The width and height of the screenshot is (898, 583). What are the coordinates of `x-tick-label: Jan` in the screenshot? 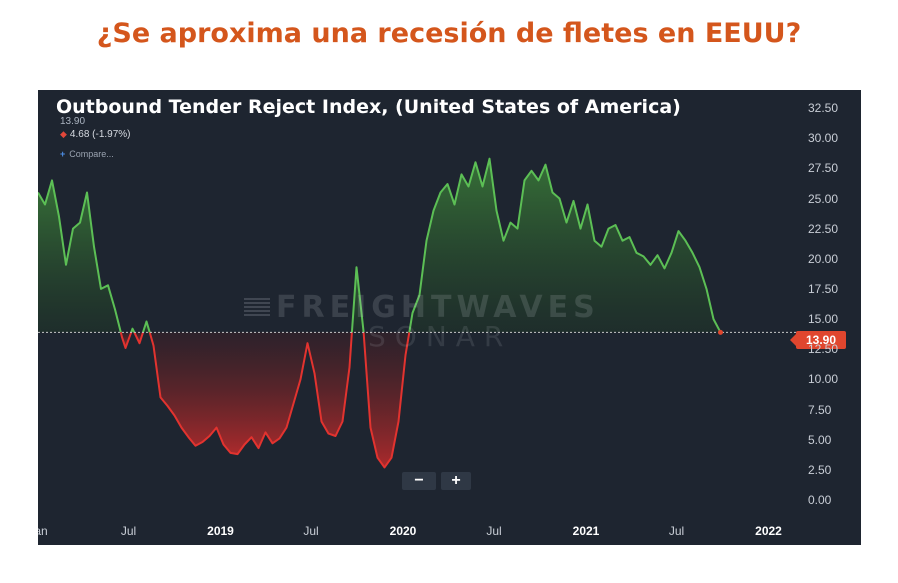 It's located at (43, 531).